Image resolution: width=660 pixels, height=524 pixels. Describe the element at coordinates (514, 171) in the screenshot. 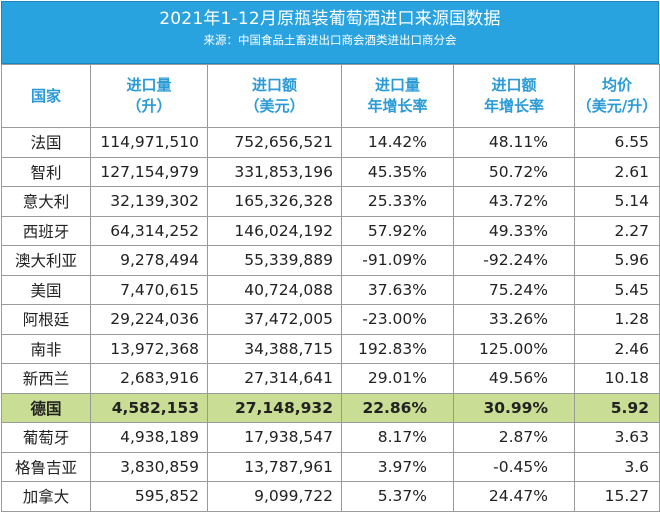

I see `cell-value-growth: 50.72%` at that location.